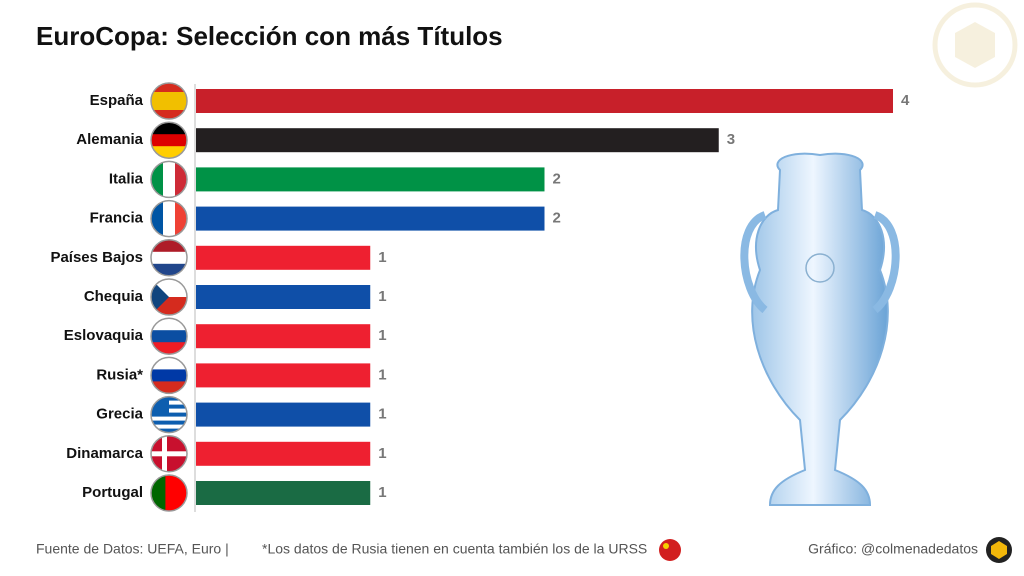 Image resolution: width=1024 pixels, height=576 pixels. Describe the element at coordinates (104, 335) in the screenshot. I see `category-label: Eslovaquia` at that location.